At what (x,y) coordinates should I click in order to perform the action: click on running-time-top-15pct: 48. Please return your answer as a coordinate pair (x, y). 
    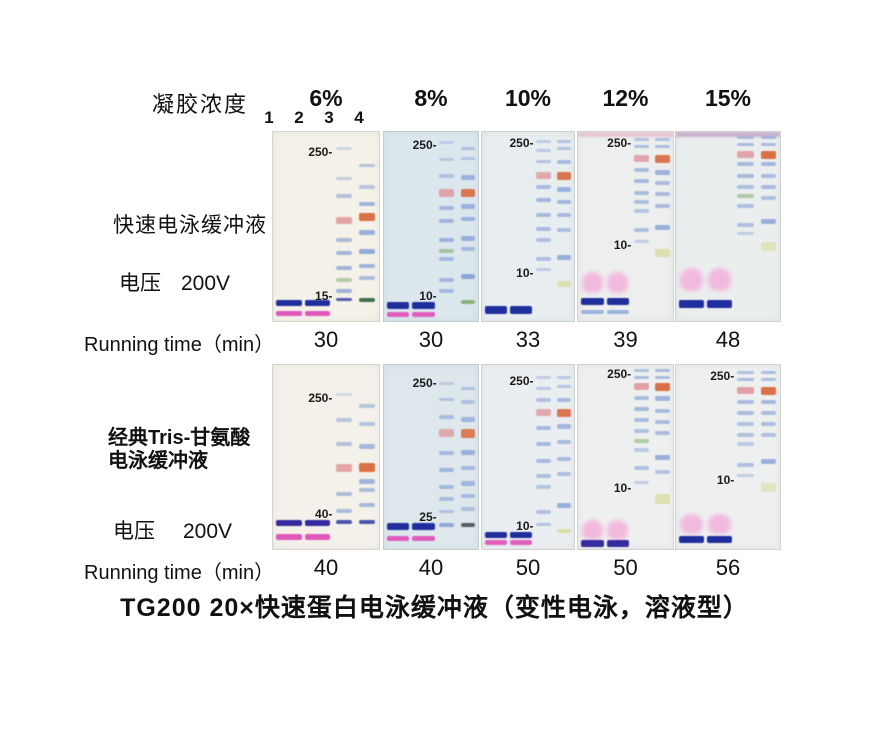
    Looking at the image, I should click on (728, 339).